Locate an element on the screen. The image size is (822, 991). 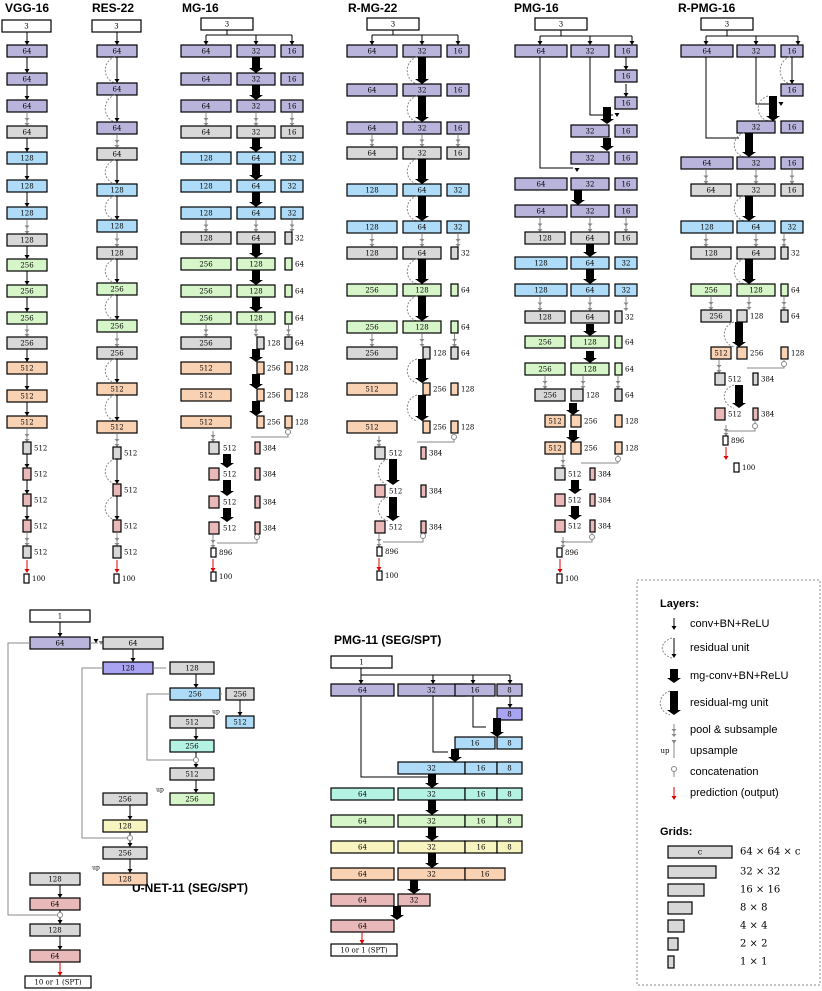
concat-node is located at coordinates (423, 536).